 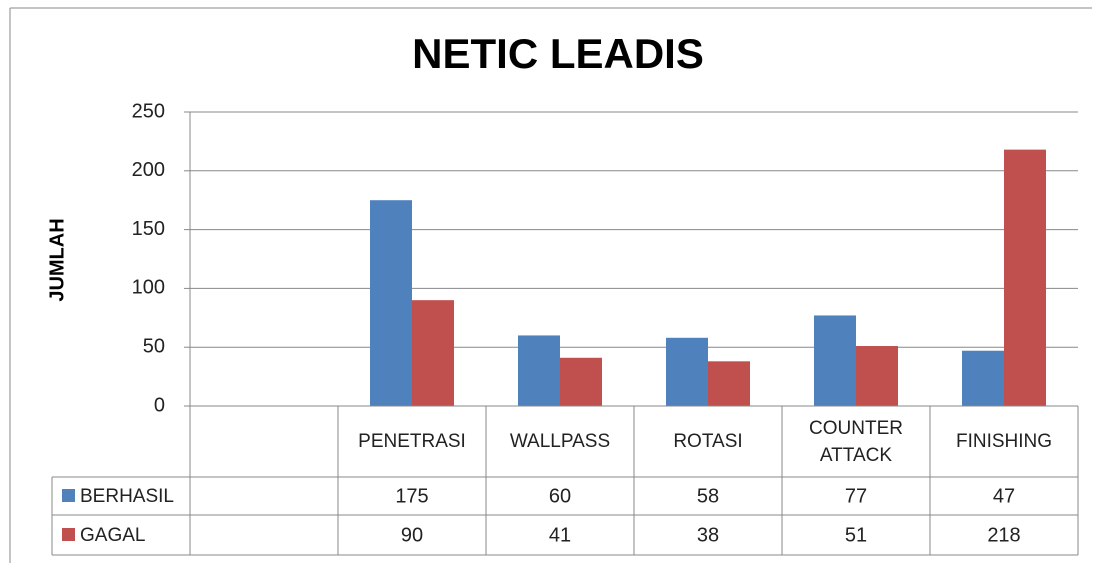 What do you see at coordinates (1003, 535) in the screenshot?
I see `table-value: 218` at bounding box center [1003, 535].